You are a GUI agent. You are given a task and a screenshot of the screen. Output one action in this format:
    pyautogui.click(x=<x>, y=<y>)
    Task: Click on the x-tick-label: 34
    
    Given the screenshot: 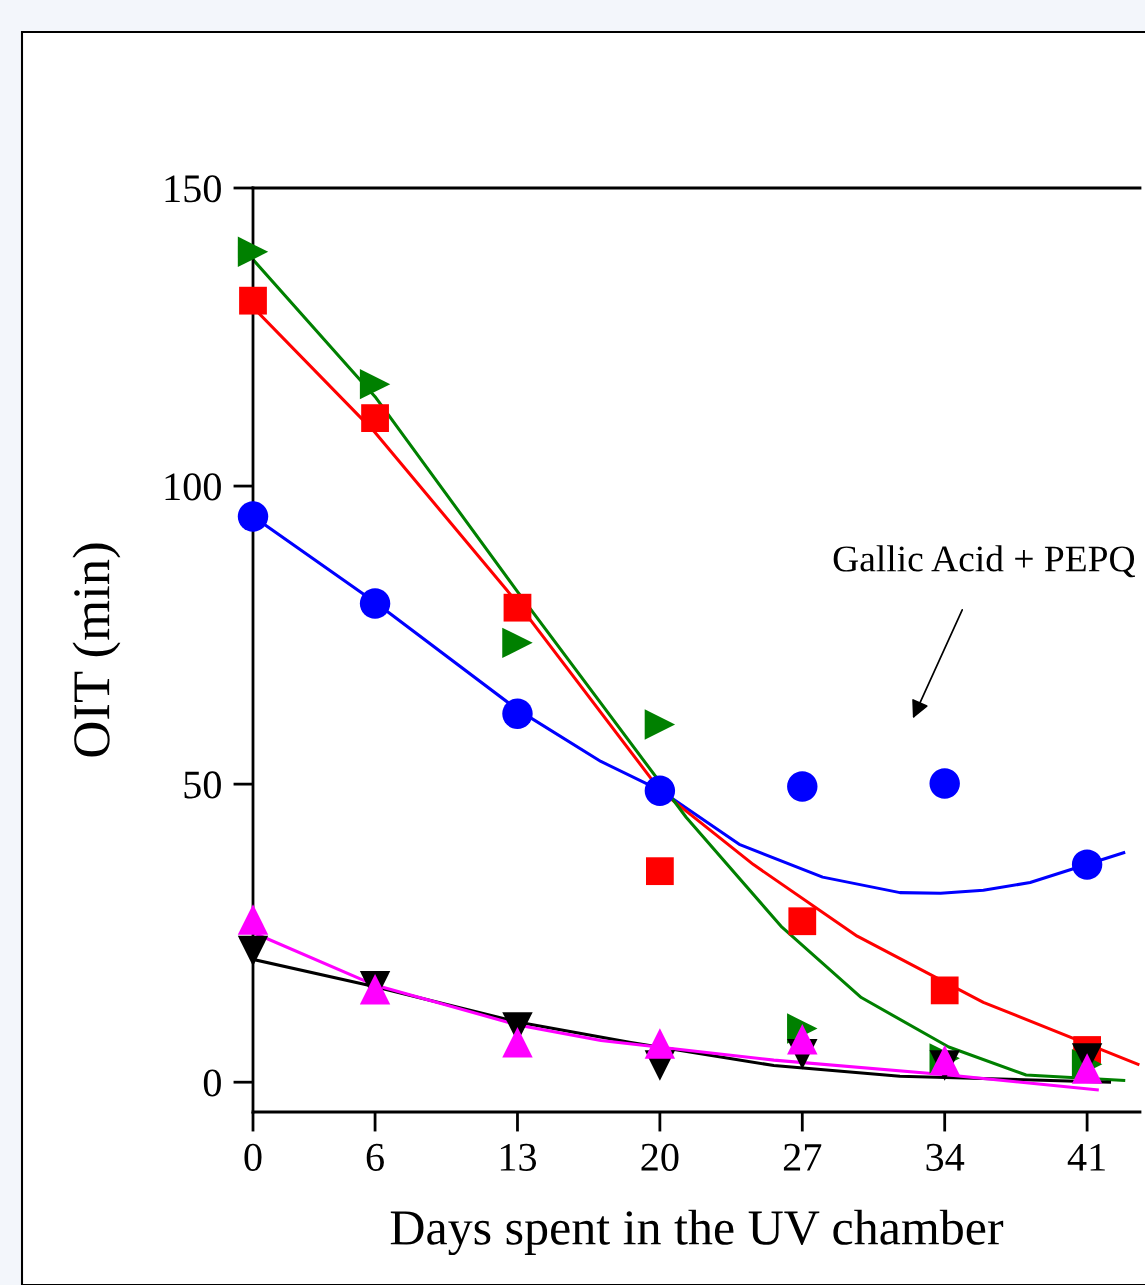 What is the action you would take?
    pyautogui.click(x=945, y=1157)
    